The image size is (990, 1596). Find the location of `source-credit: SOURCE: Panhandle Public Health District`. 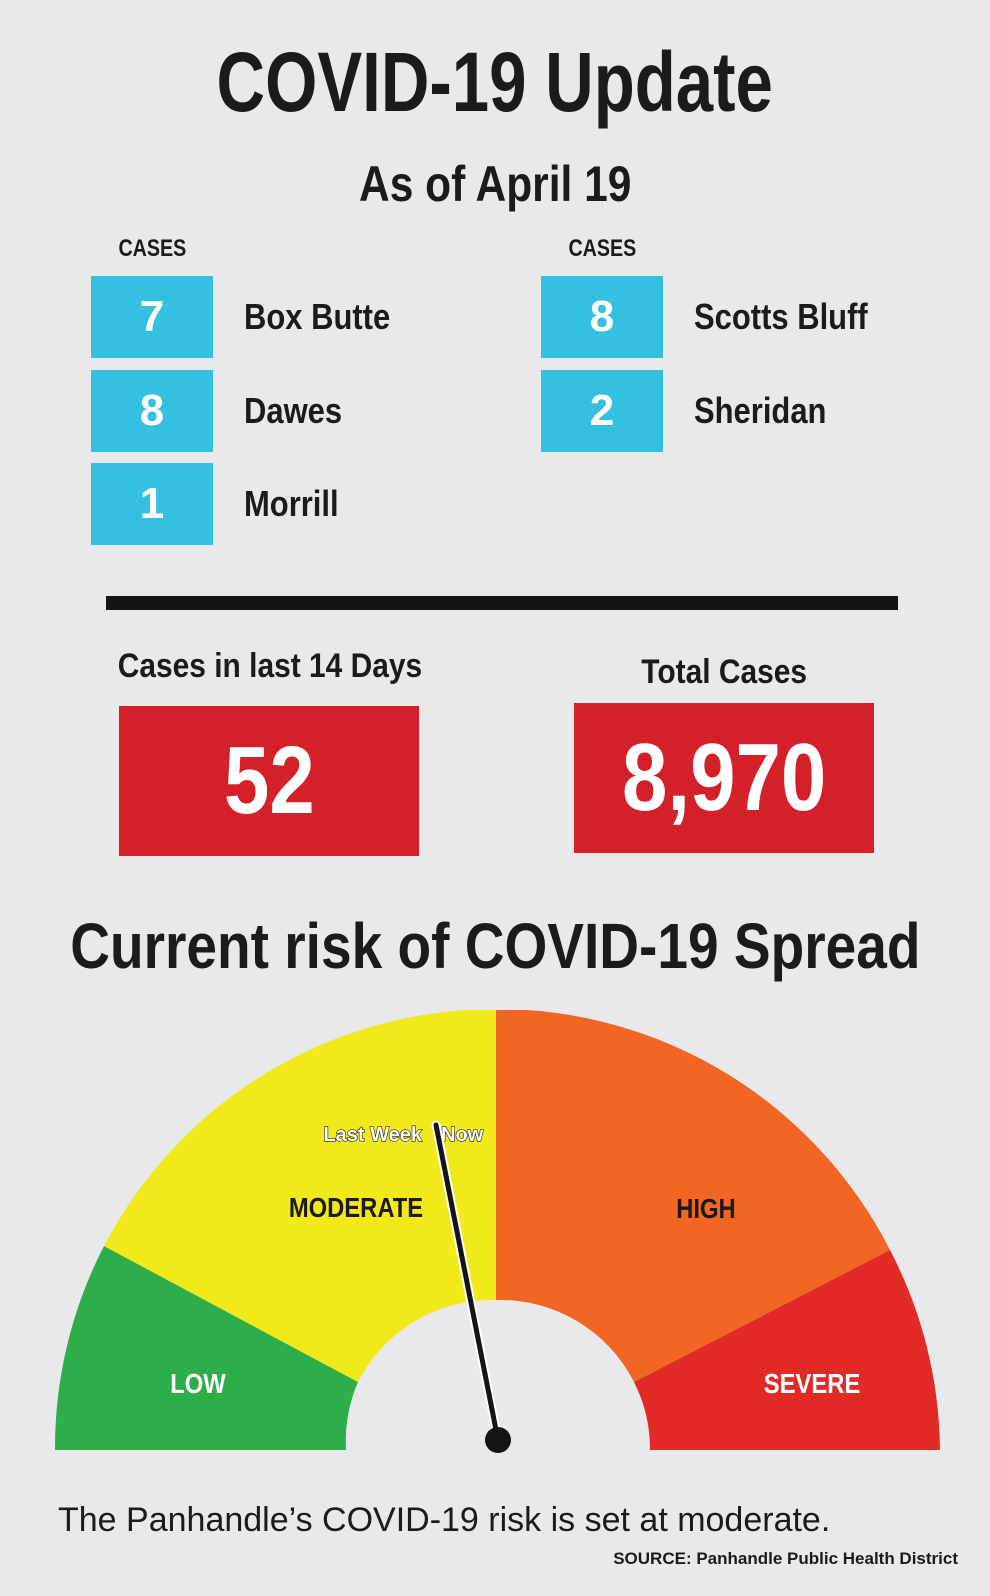

source-credit: SOURCE: Panhandle Public Health District is located at coordinates (785, 1558).